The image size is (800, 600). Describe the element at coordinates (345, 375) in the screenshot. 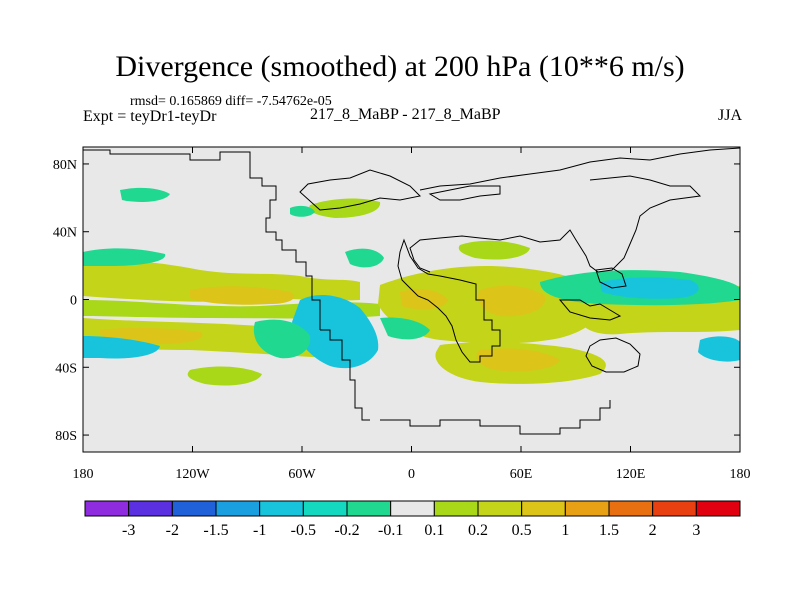

I see `coastline-south-america` at that location.